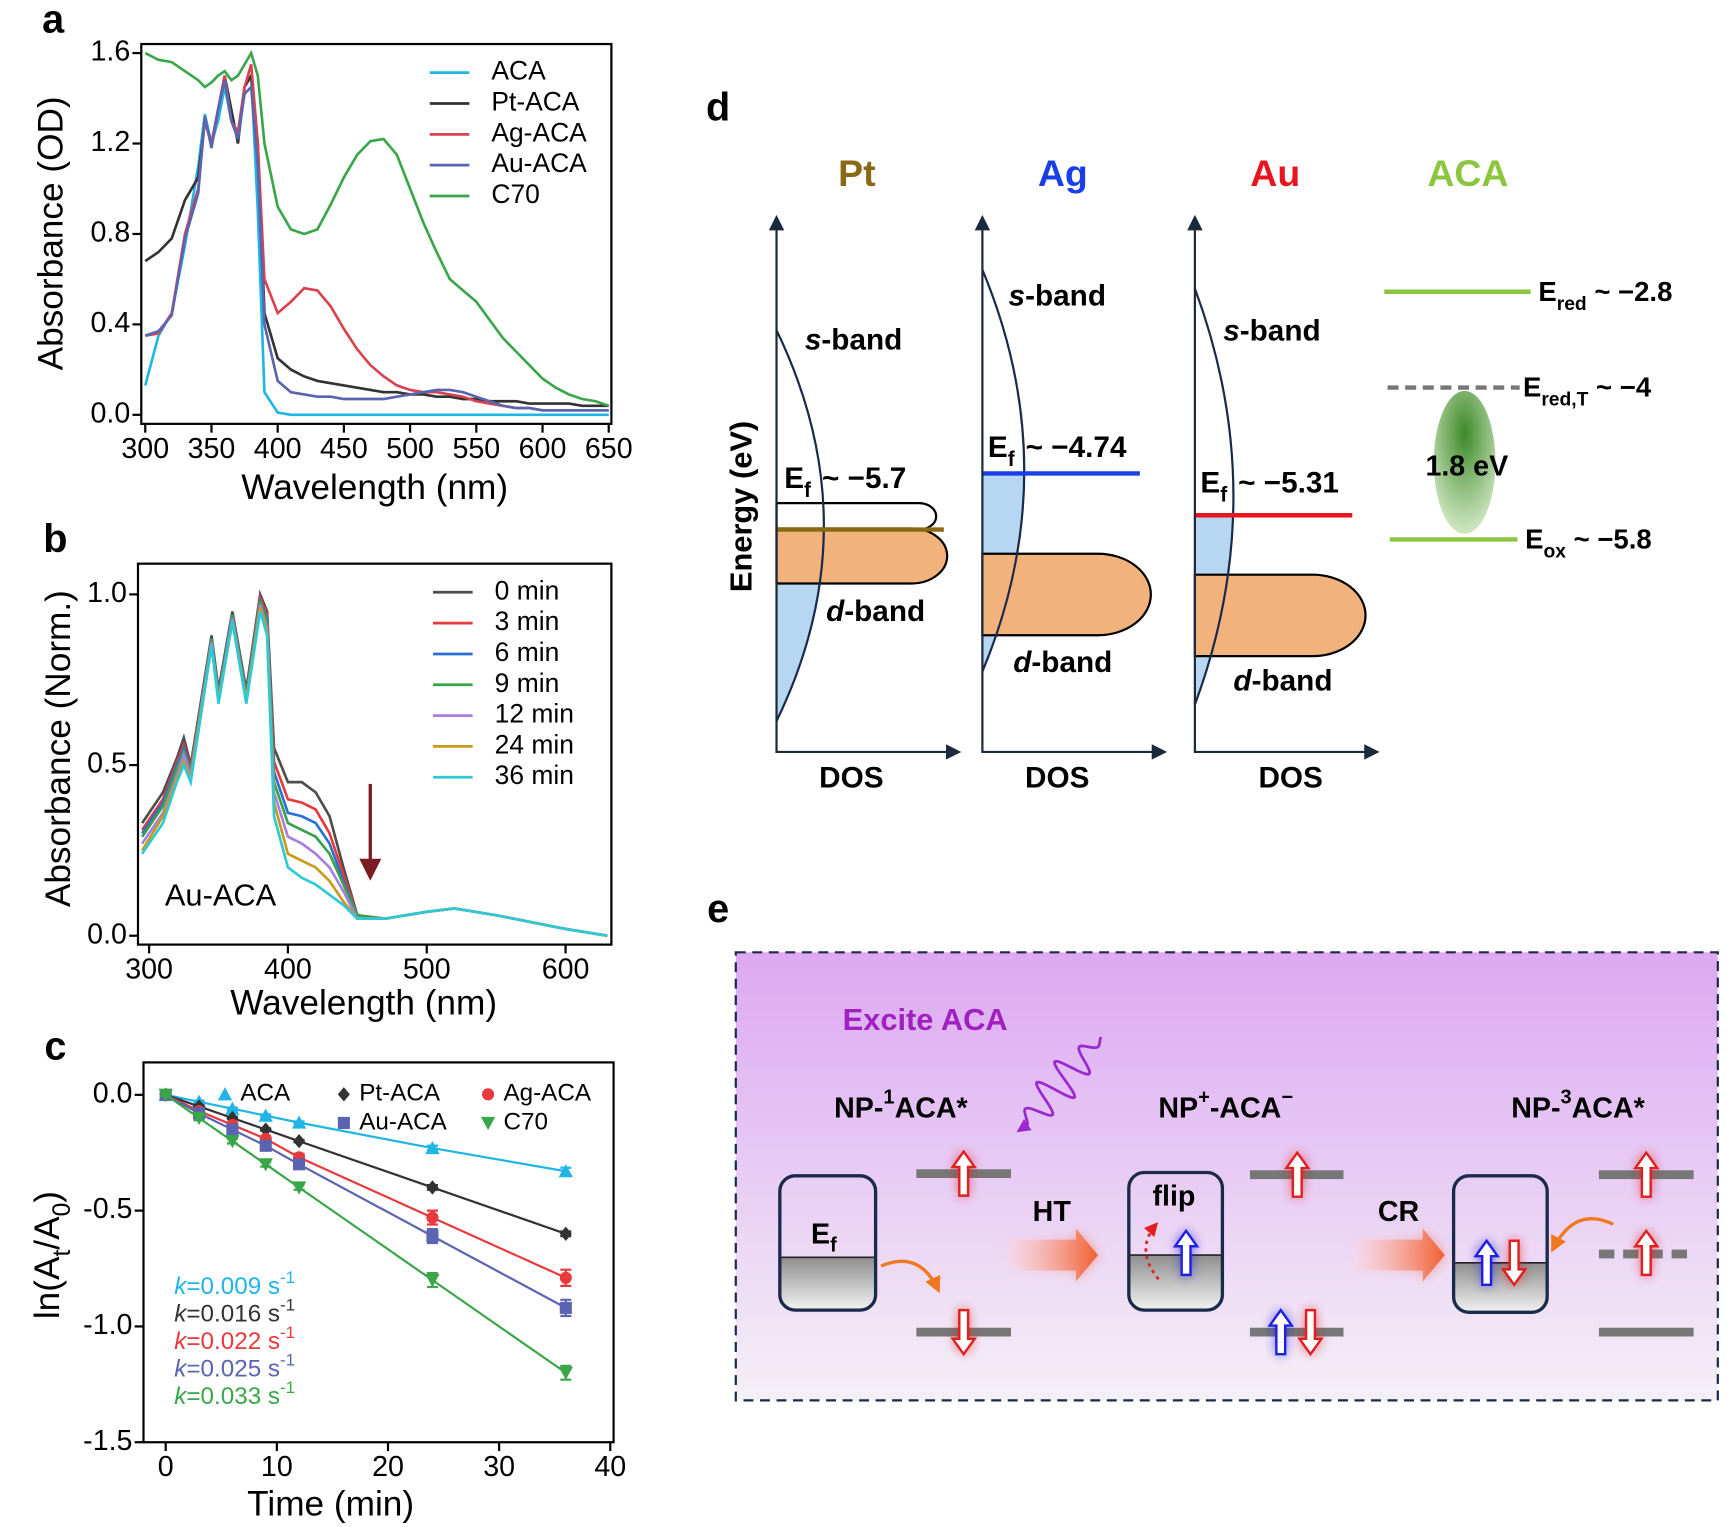 The height and width of the screenshot is (1527, 1727). I want to click on y-tick-label: -1.5, so click(107, 1441).